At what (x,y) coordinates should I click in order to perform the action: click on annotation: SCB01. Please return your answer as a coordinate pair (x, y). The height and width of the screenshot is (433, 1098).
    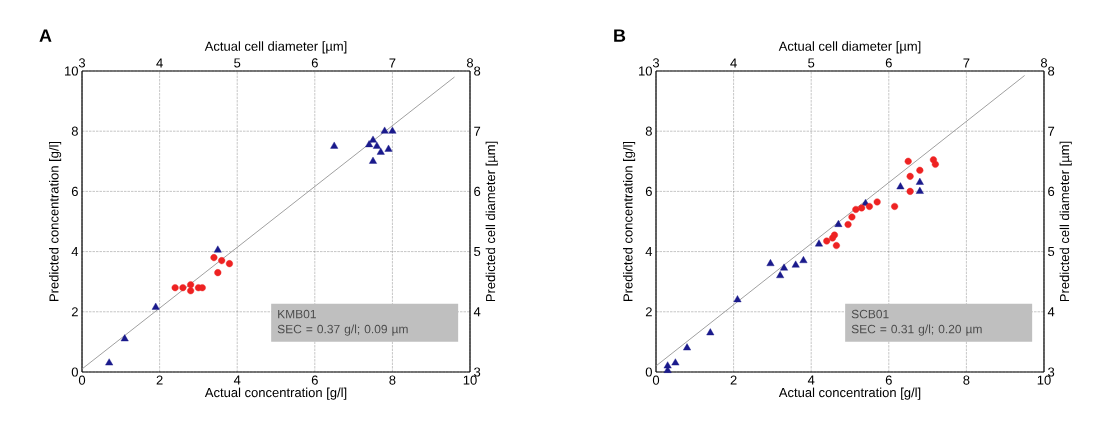
    Looking at the image, I should click on (870, 314).